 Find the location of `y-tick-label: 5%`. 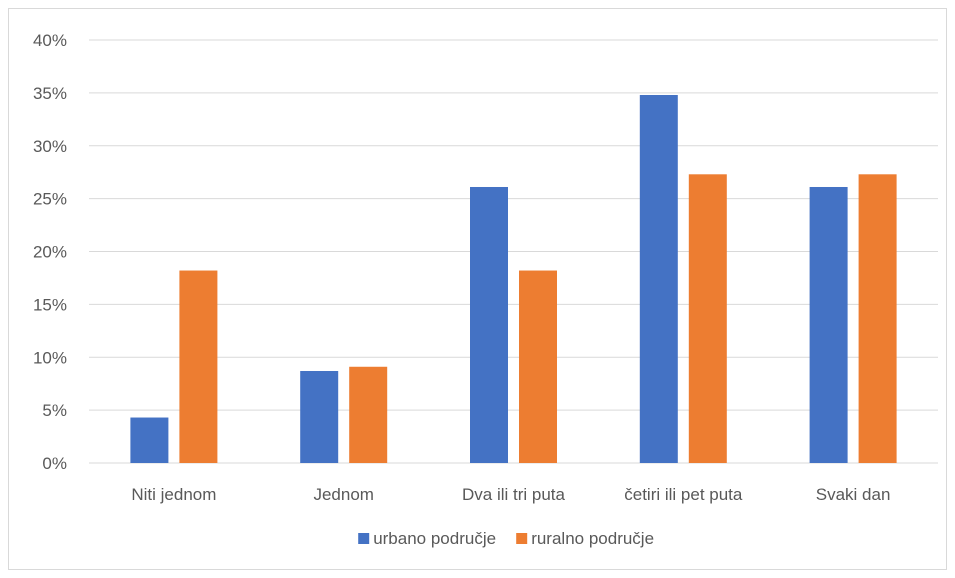

y-tick-label: 5% is located at coordinates (54, 410).